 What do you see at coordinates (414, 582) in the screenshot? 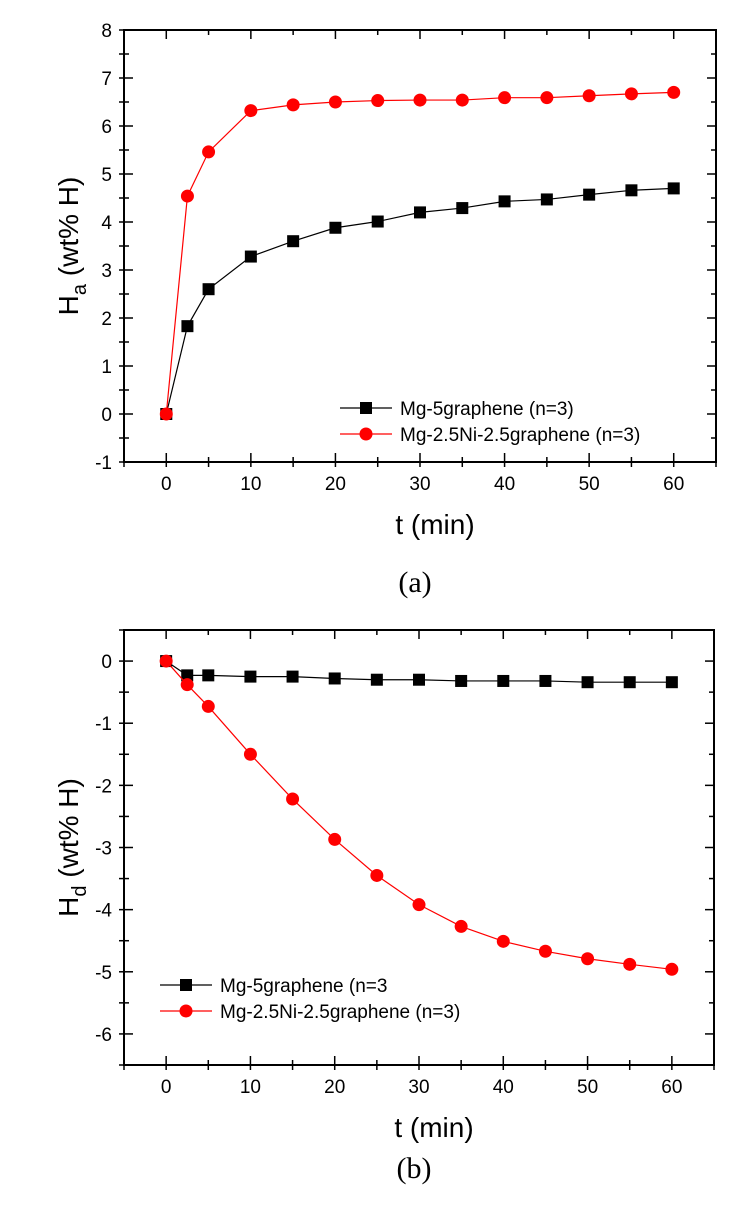
I see `figure-caption: (a)` at bounding box center [414, 582].